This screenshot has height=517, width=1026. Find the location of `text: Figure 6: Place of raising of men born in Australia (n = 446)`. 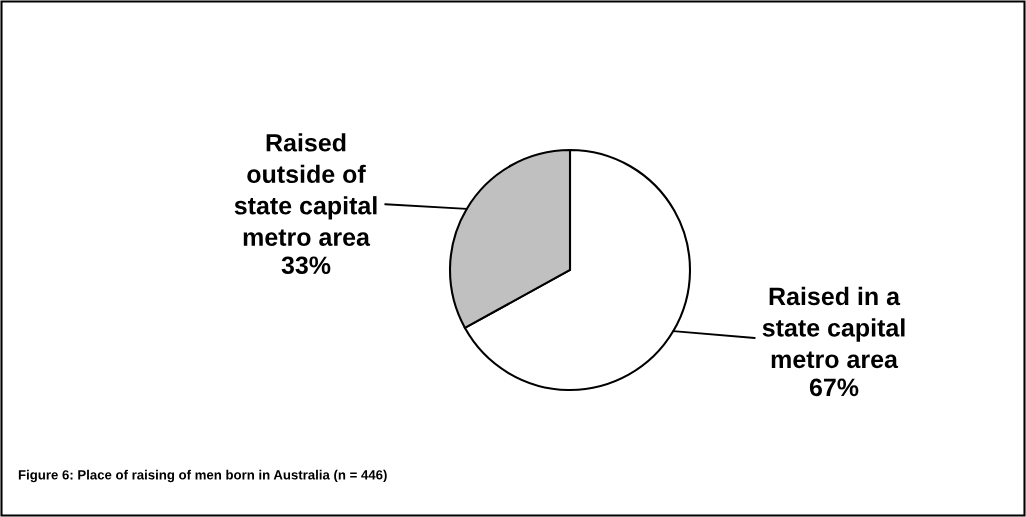

text: Figure 6: Place of raising of men born in Australia (n = 446) is located at coordinates (202, 476).